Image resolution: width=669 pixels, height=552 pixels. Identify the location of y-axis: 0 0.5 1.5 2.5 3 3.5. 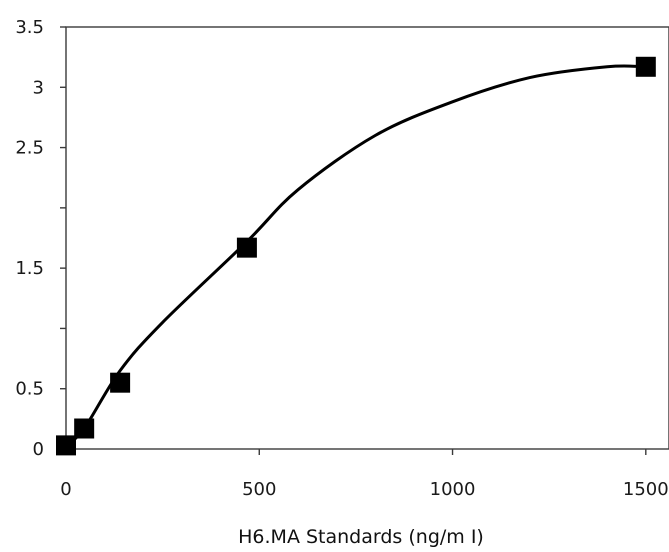
(40, 238).